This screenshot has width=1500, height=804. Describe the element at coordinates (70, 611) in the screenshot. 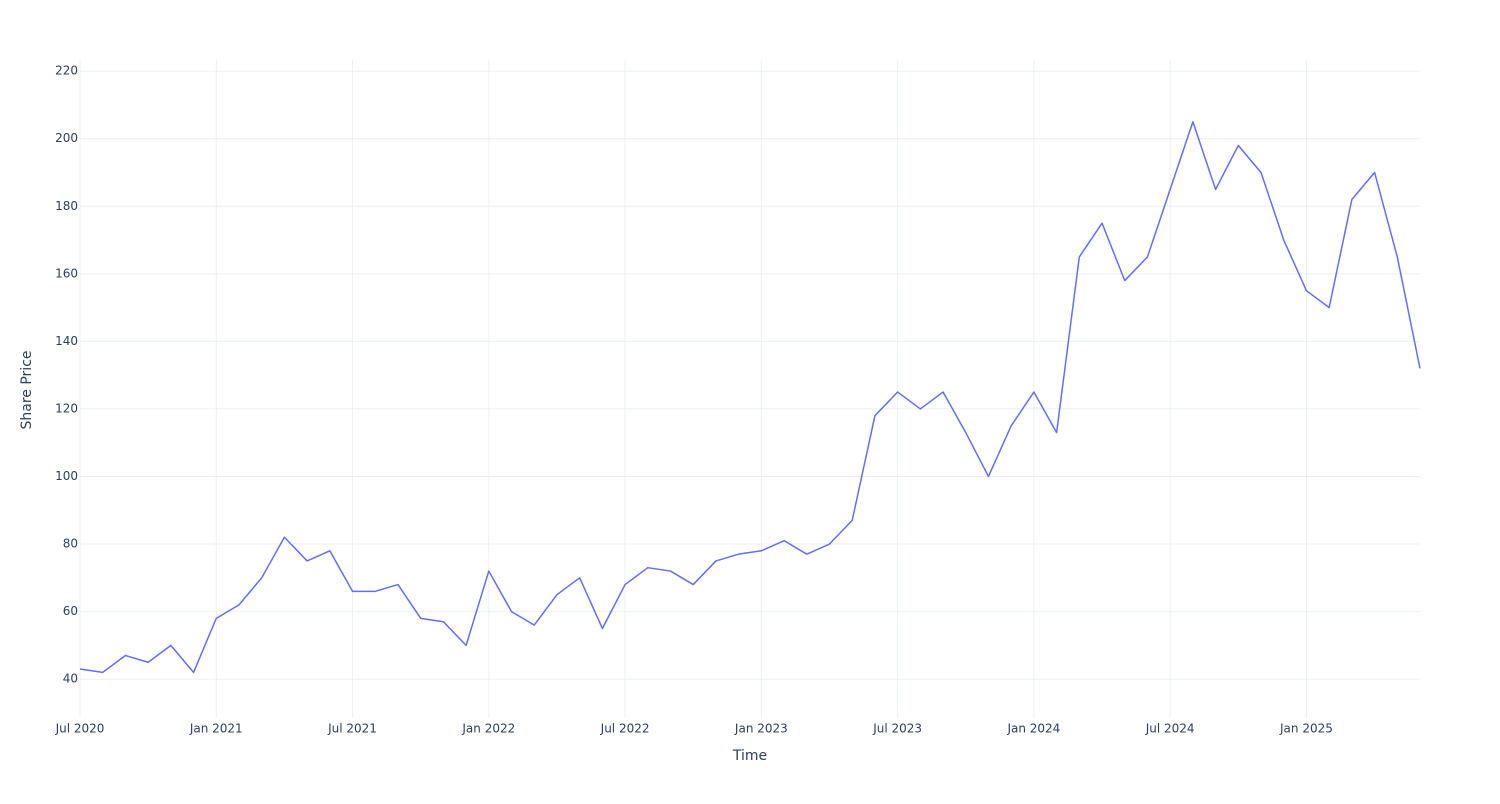

I see `y-tick-label: 60` at that location.